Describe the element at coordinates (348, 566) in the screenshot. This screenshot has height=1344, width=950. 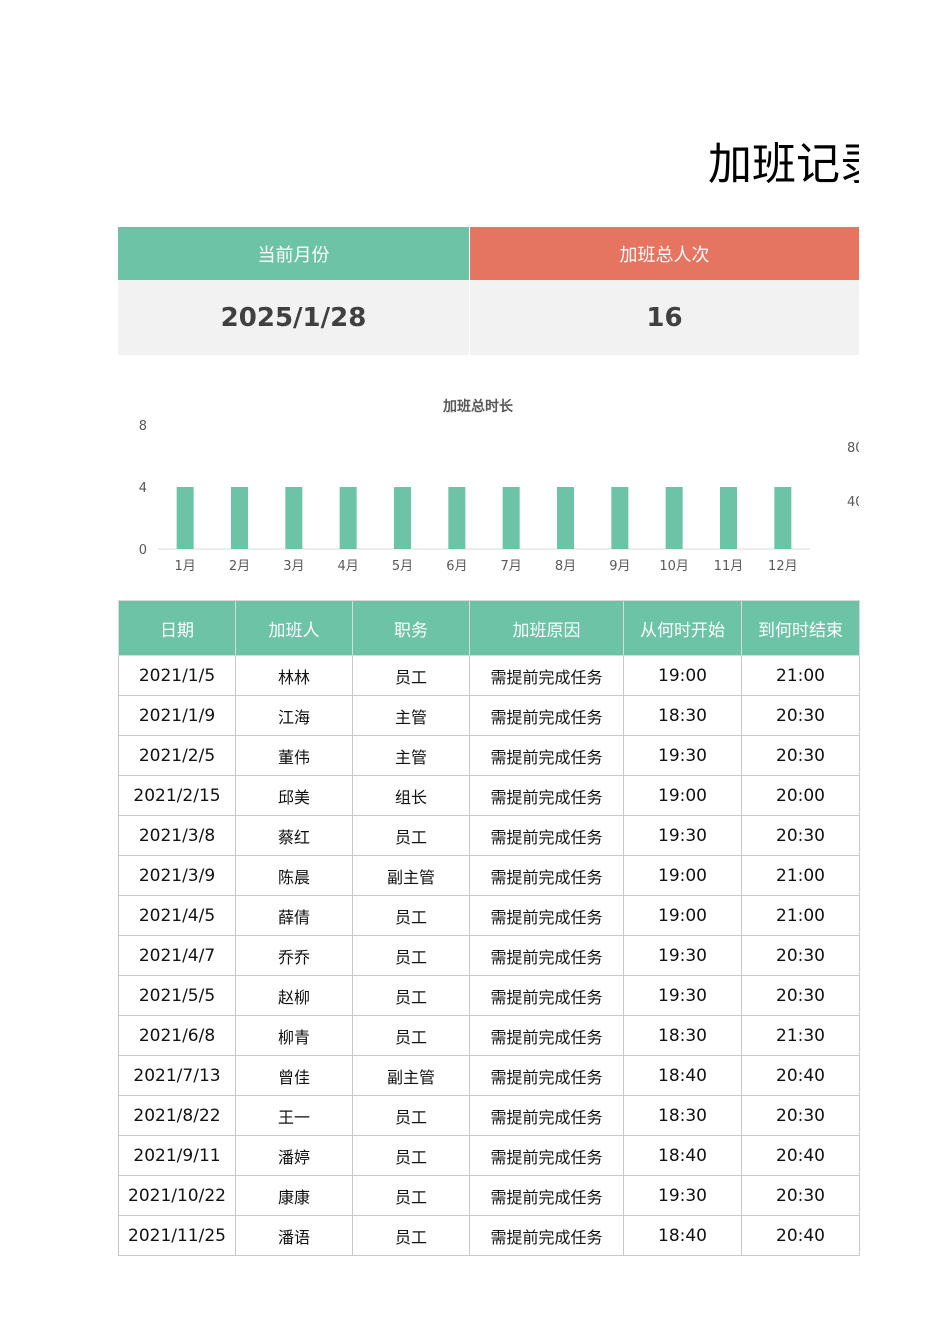
I see `x-tick-label: 4月` at that location.